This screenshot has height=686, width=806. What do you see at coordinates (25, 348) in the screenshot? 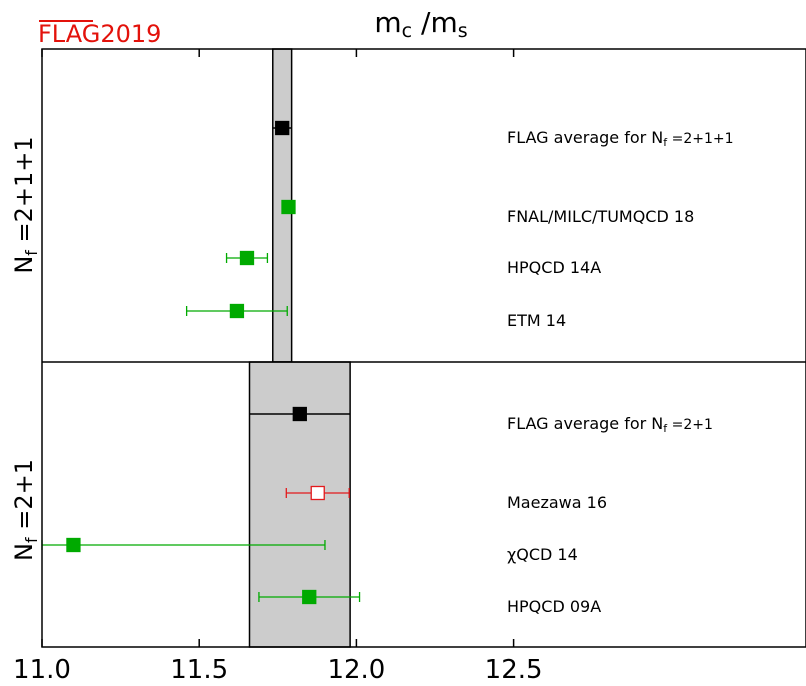
I see `panel-labels: Nf =2+1+1 Nf =2+1` at bounding box center [25, 348].